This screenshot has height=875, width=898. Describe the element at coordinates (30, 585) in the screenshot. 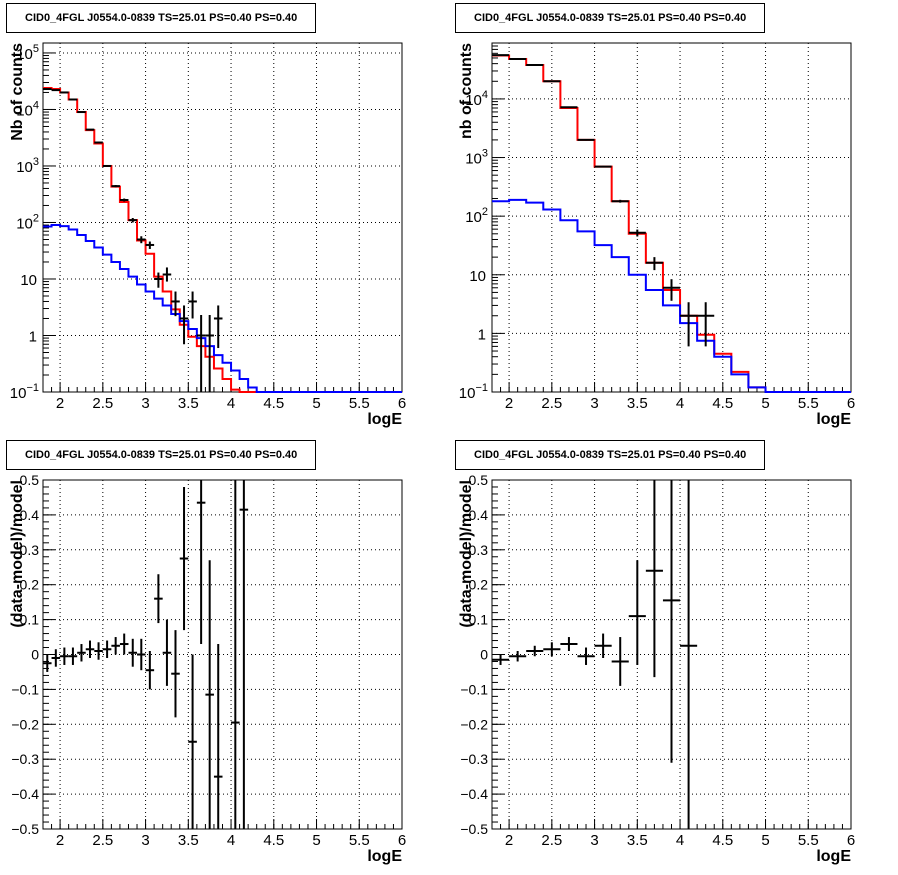

I see `y-tick-label: 0.2` at that location.